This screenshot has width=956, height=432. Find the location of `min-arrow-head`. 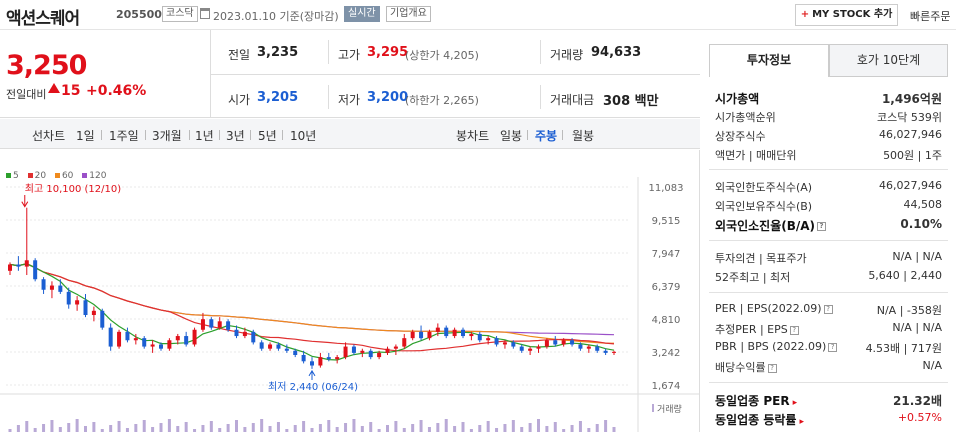

min-arrow-head is located at coordinates (312, 373).